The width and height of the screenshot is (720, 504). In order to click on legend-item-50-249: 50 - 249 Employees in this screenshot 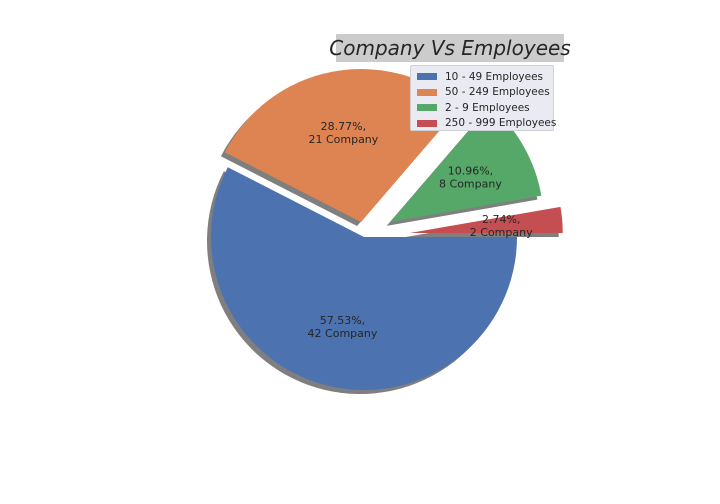, I will do `click(485, 93)`.